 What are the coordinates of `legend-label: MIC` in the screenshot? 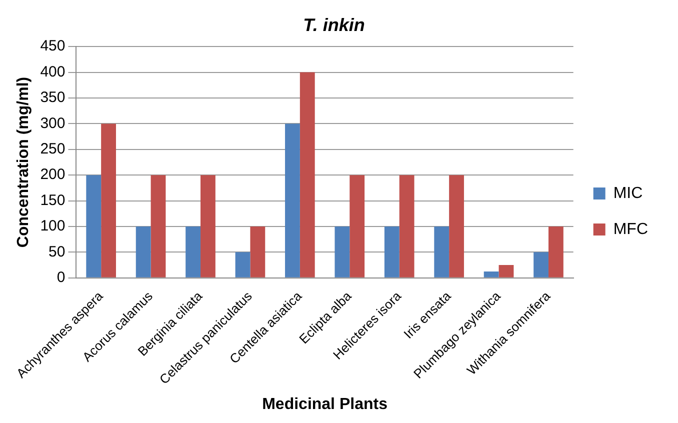 It's located at (628, 193).